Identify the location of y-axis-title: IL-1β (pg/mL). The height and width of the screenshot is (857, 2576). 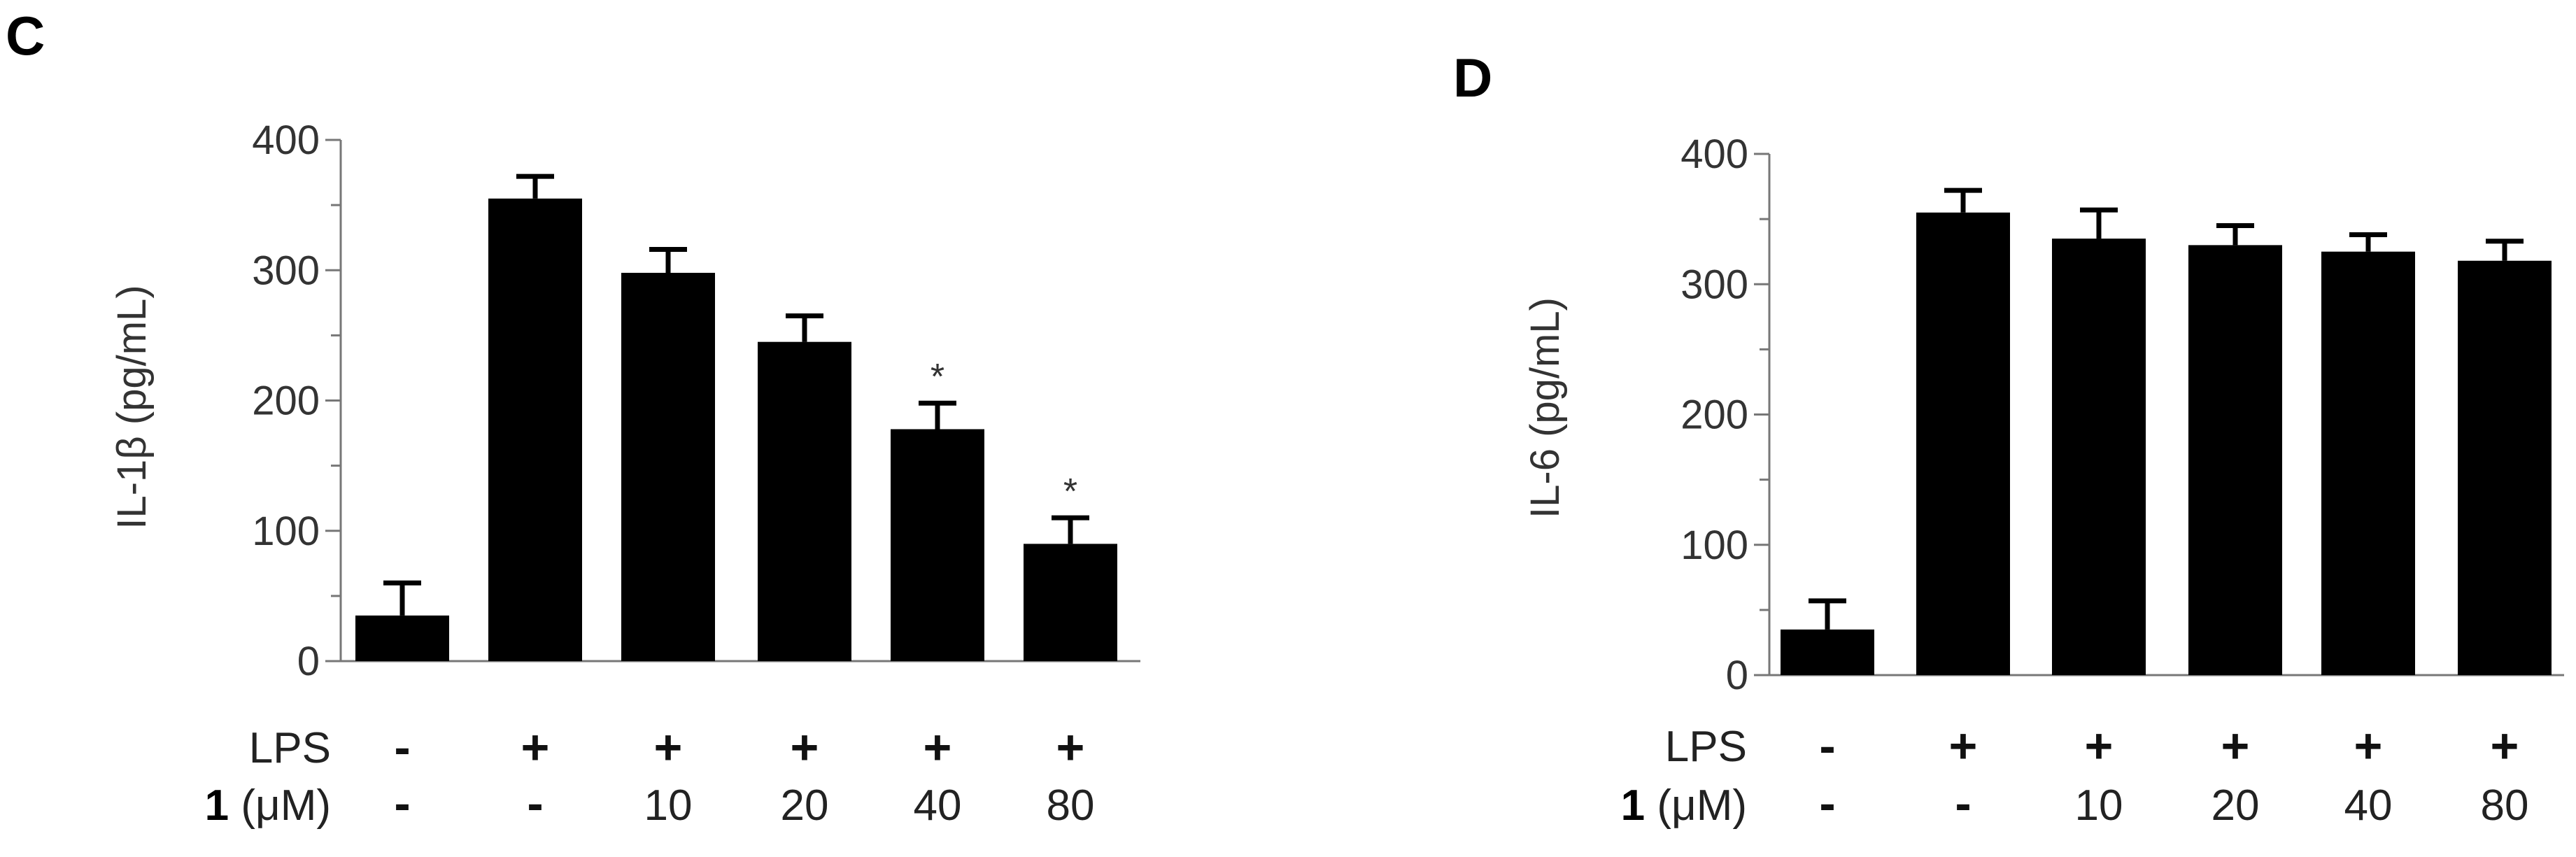
(132, 407).